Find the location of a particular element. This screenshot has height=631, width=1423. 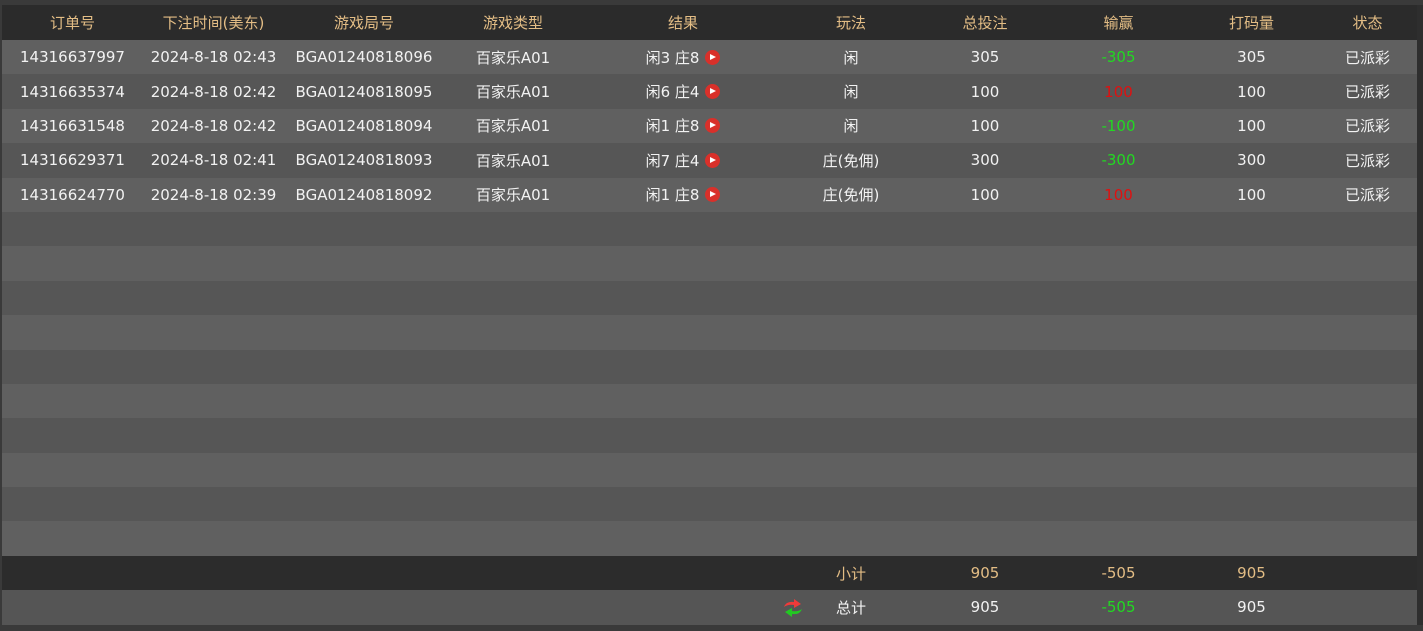

cell-time: 2024-8-18 02:42 is located at coordinates (213, 91).